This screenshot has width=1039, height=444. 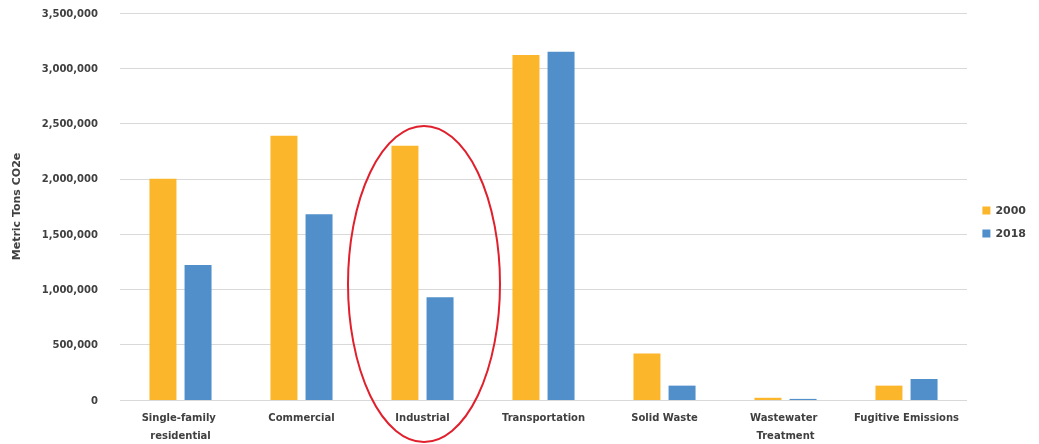 I want to click on x-tick-label: Transportation, so click(x=543, y=417).